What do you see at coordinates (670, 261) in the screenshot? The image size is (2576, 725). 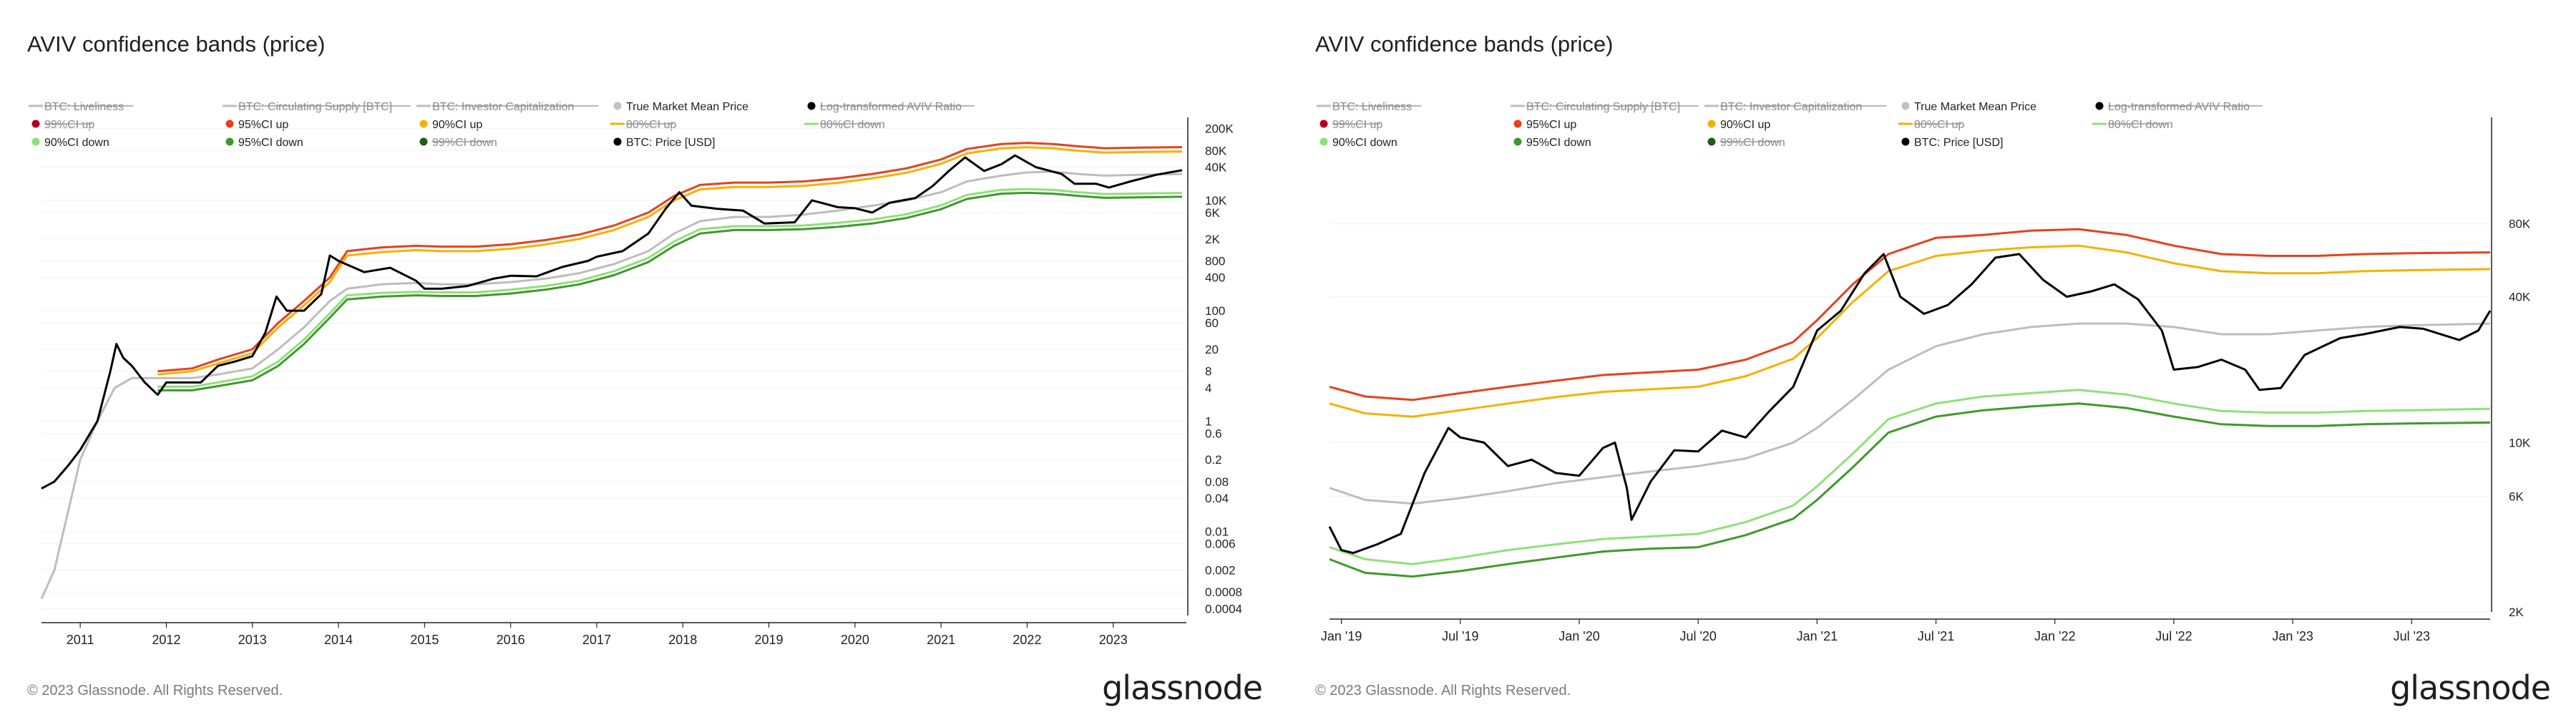 I see `series-line-90-ci-up` at bounding box center [670, 261].